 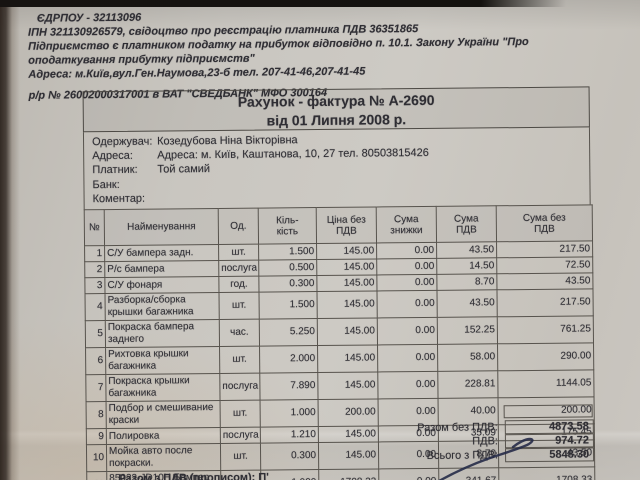 I want to click on cell-unit: час., so click(x=239, y=333).